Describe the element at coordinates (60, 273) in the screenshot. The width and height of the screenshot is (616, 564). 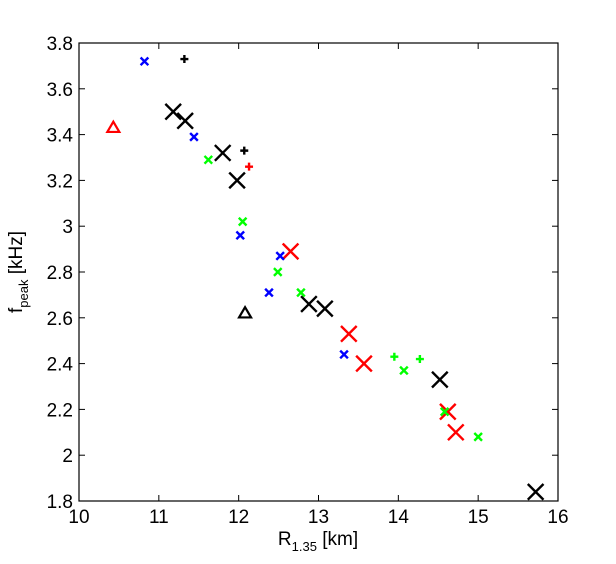
I see `y-tick-label: 2.8` at that location.